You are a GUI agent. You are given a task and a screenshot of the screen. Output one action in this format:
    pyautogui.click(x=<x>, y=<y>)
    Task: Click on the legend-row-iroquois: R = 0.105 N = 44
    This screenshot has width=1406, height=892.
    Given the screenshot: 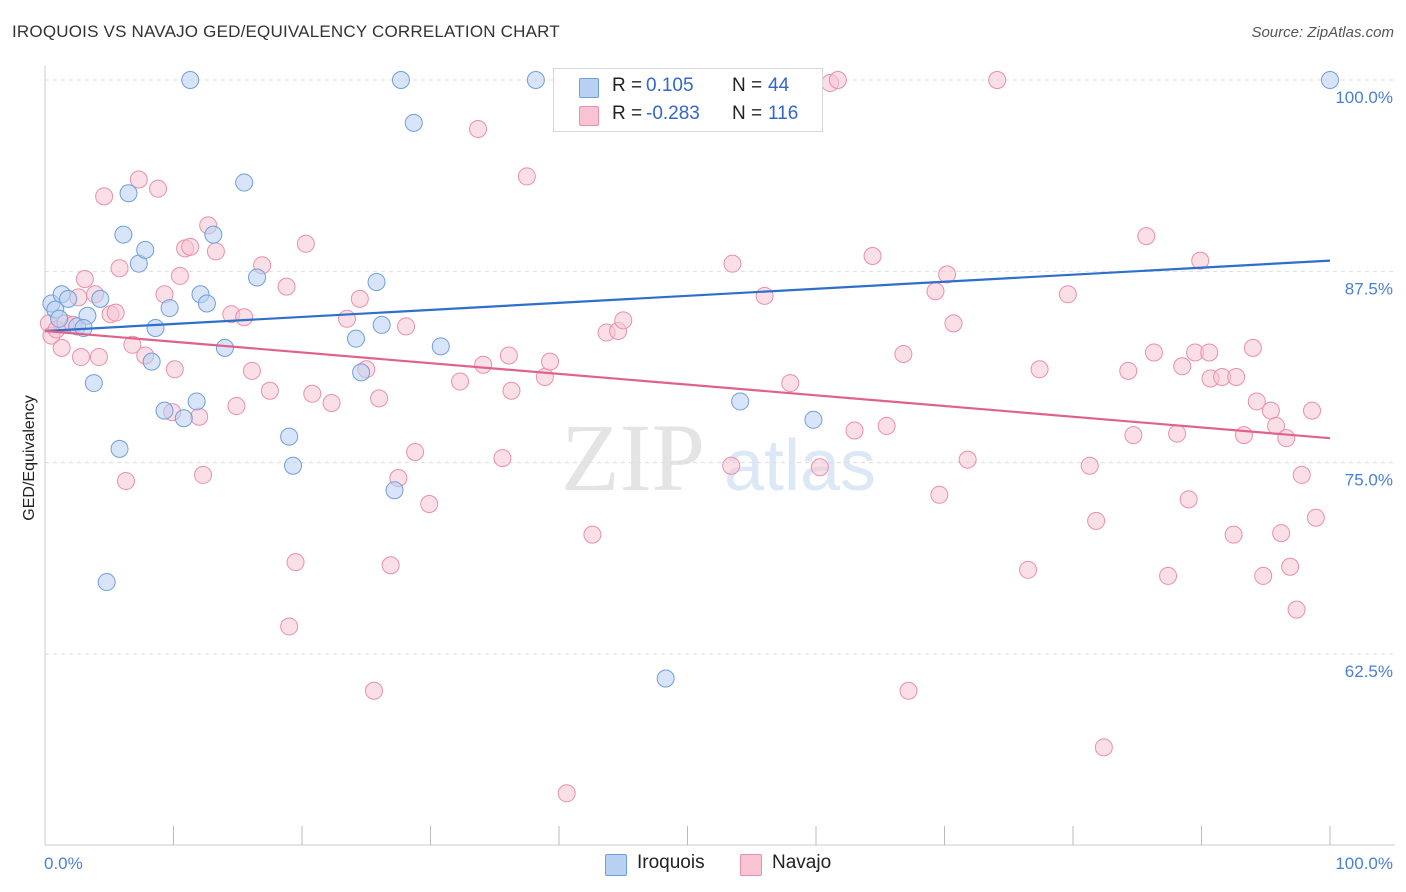 What is the action you would take?
    pyautogui.click(x=688, y=87)
    